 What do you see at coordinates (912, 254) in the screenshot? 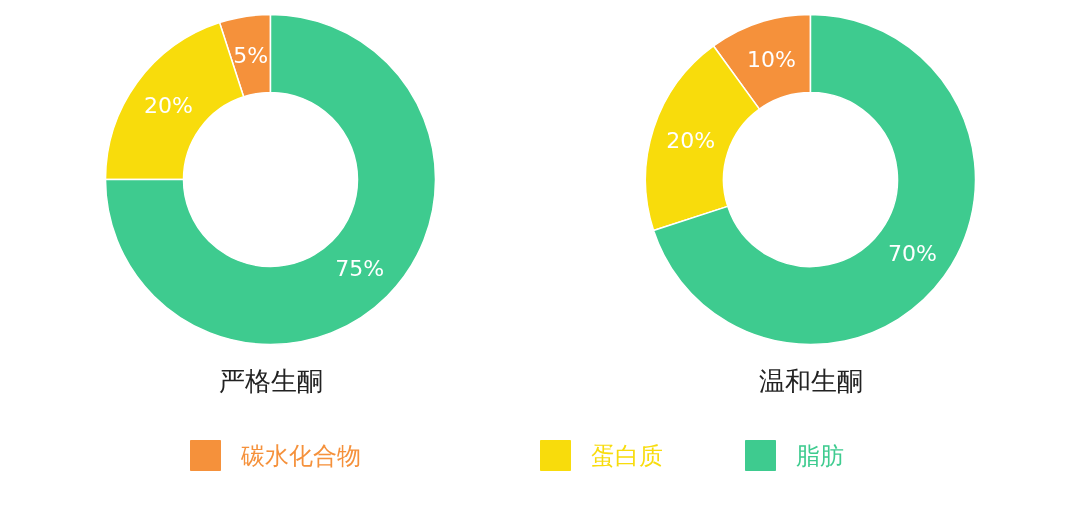
I see `data-label: 70%` at bounding box center [912, 254].